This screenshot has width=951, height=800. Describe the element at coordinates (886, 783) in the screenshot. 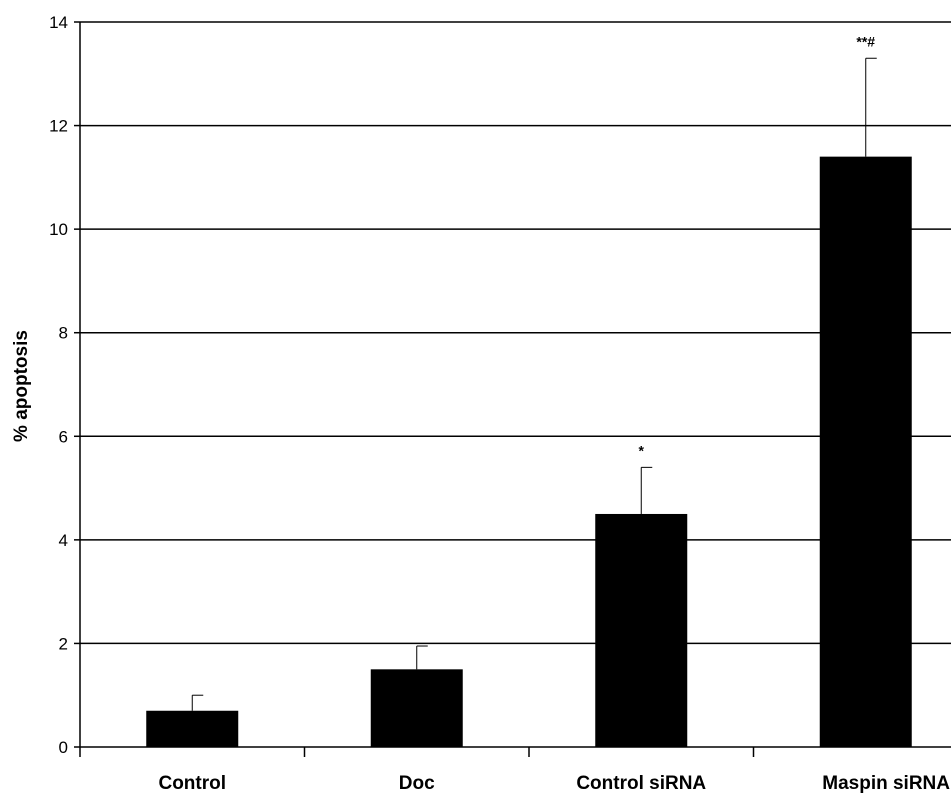

I see `category-label: Maspin siRNA` at that location.